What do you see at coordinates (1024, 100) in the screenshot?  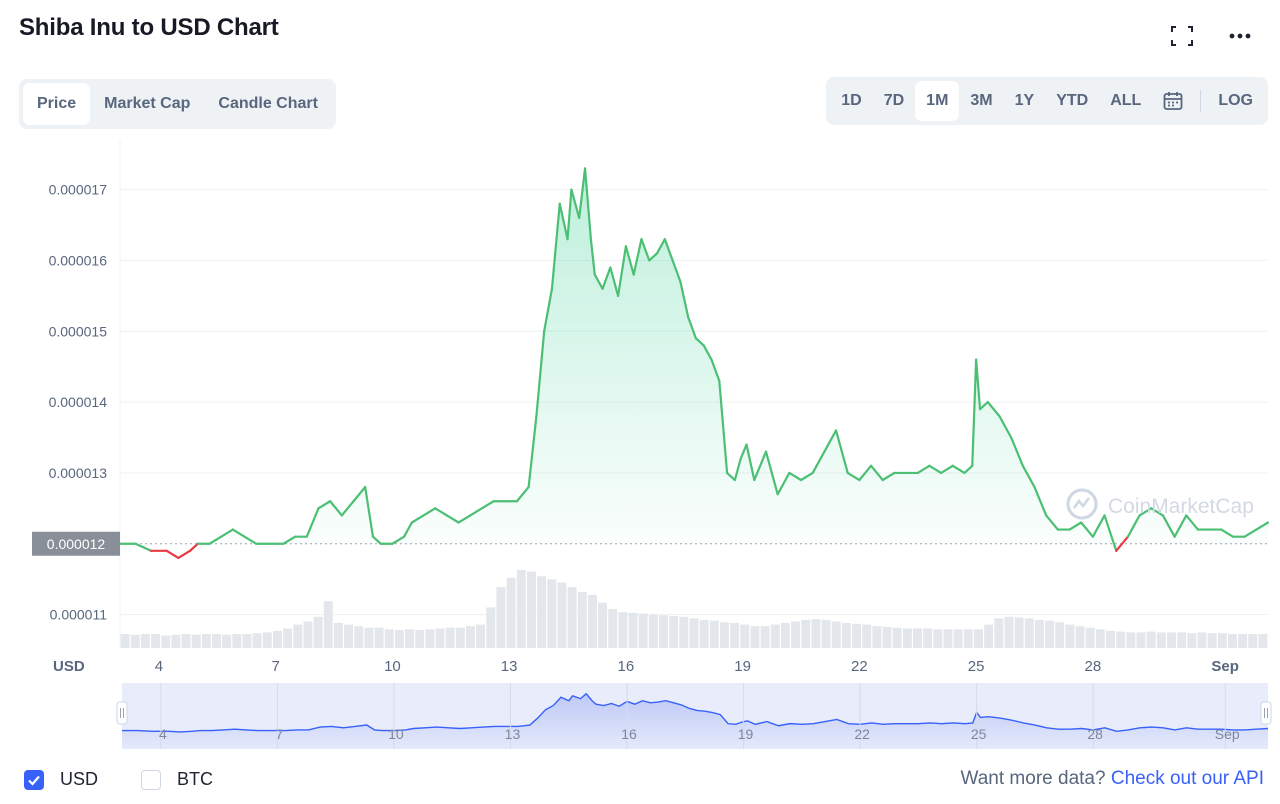 I see `range-1y: 1Y` at bounding box center [1024, 100].